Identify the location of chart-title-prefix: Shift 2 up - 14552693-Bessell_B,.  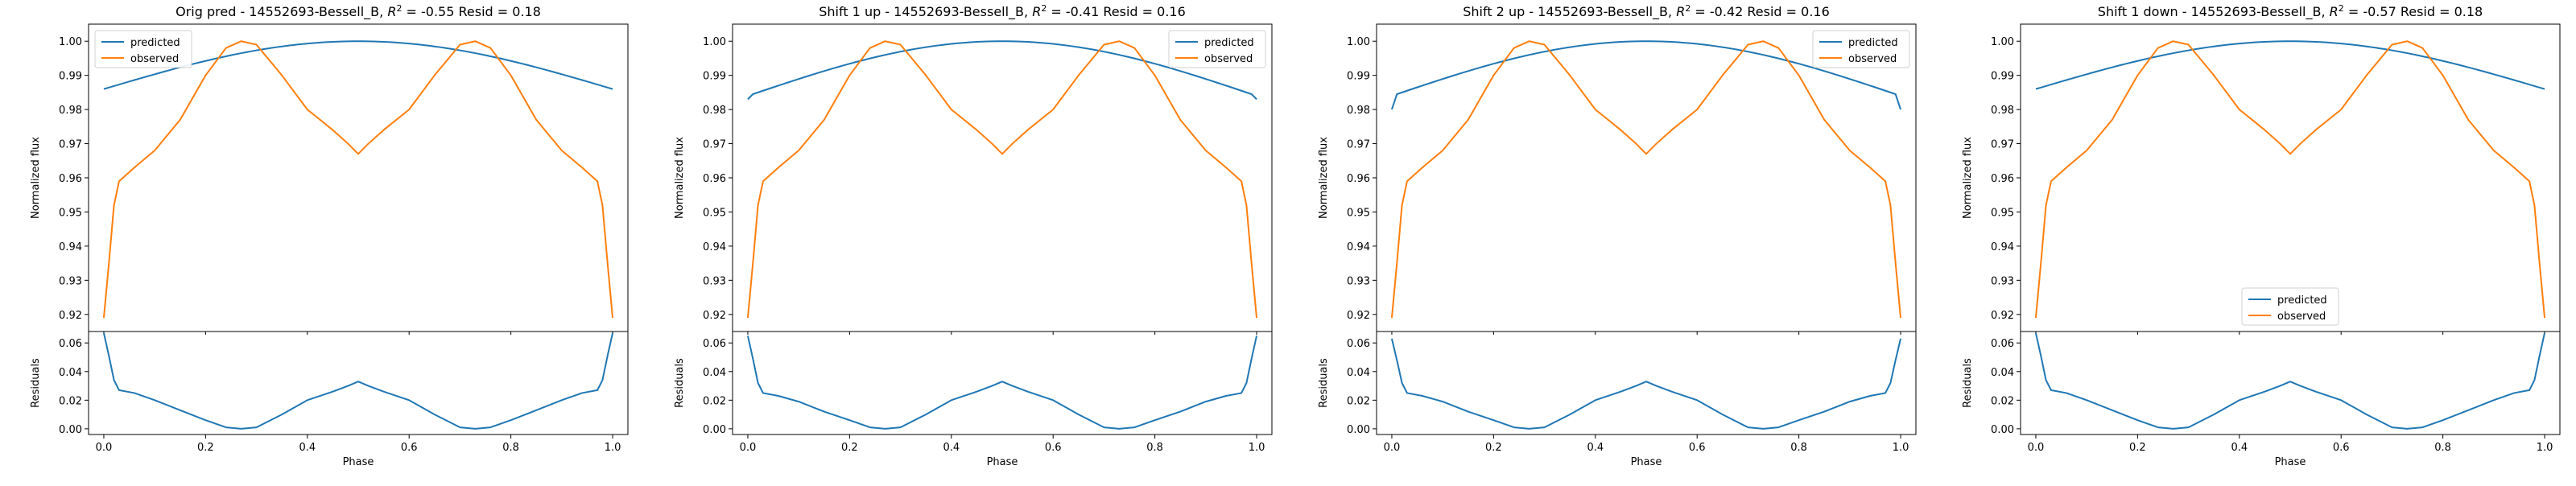
(1569, 12).